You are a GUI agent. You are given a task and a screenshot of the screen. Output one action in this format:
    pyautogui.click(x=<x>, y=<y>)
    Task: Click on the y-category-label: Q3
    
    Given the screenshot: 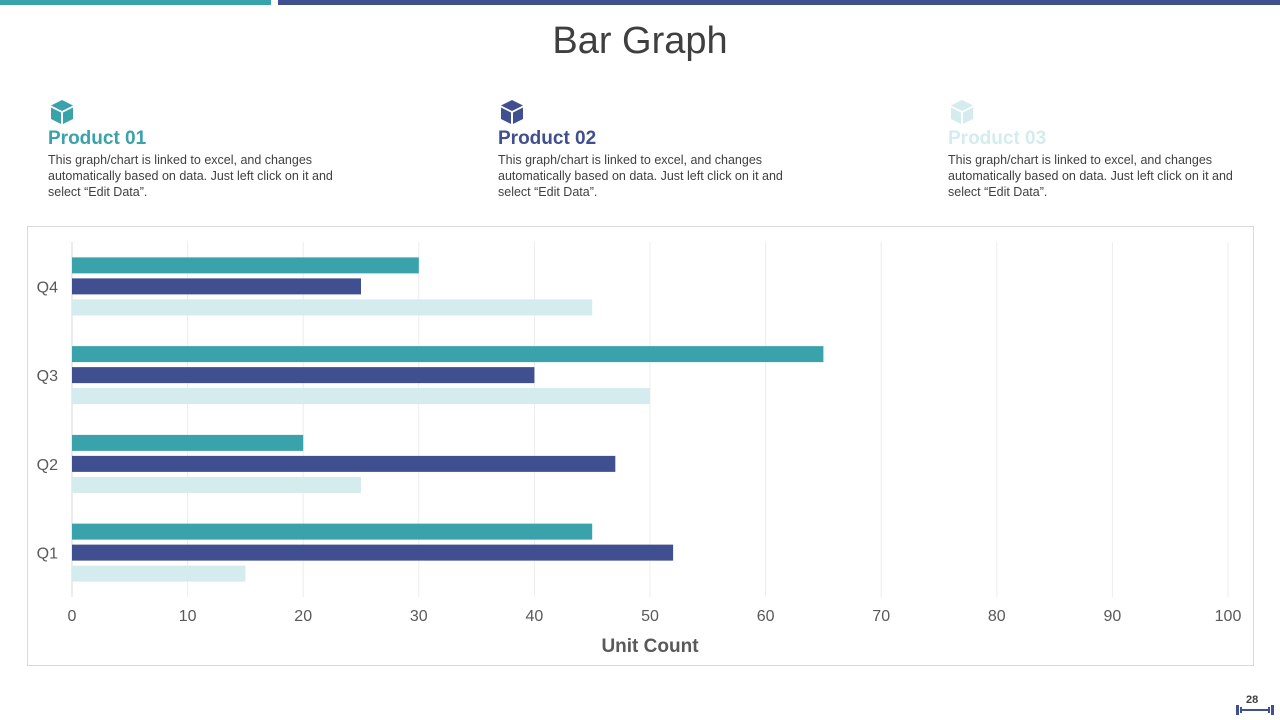 What is the action you would take?
    pyautogui.click(x=47, y=376)
    